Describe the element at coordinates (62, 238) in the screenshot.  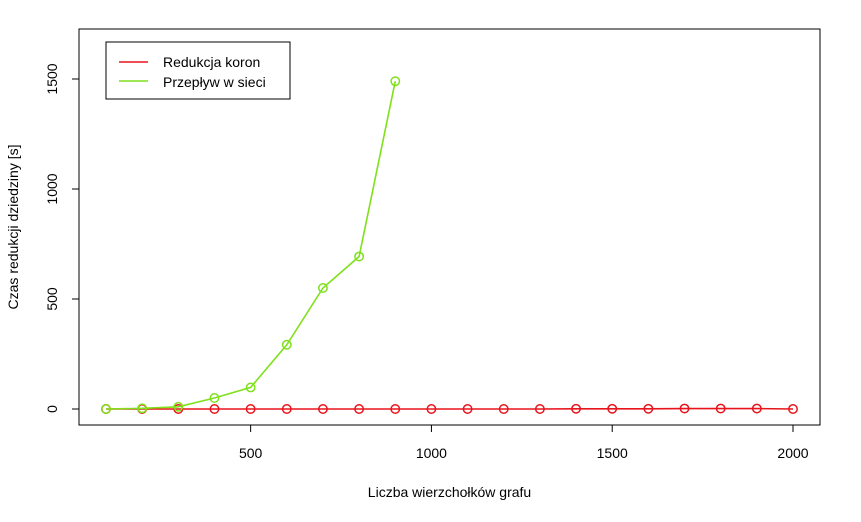
I see `y-axis: 0 500 1000 1500` at that location.